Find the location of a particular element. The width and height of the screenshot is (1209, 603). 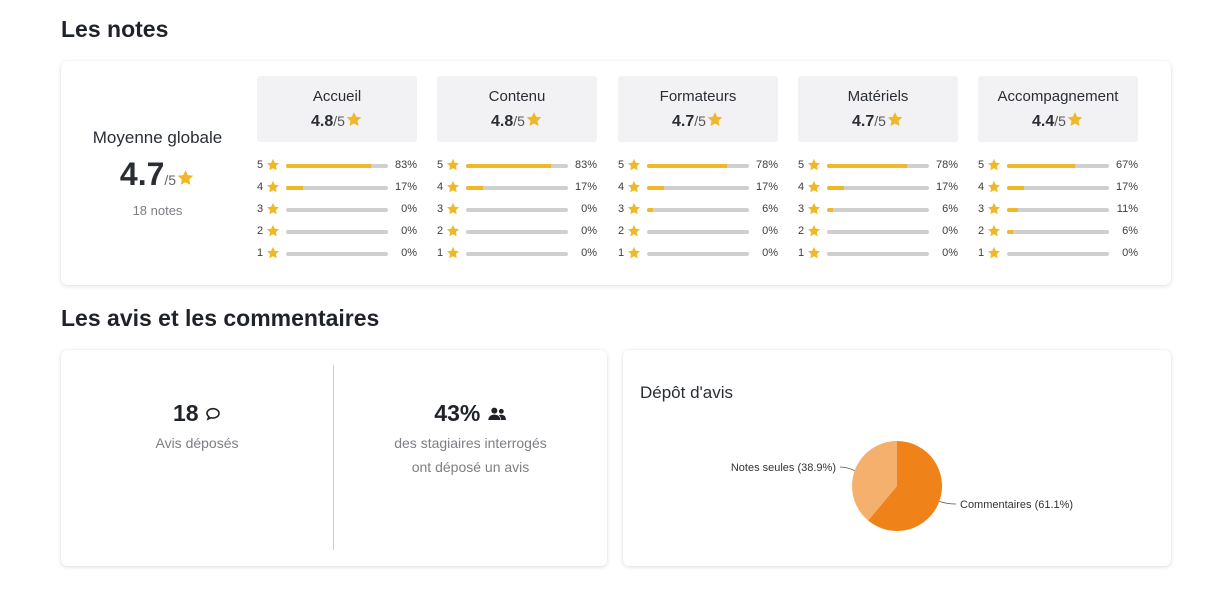

comment-icon is located at coordinates (213, 413).